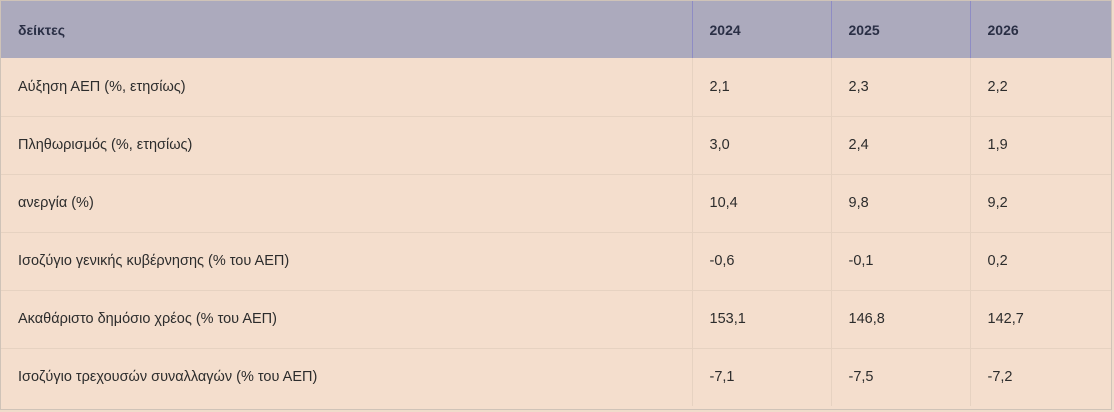  I want to click on header-year-2025: 2025, so click(901, 29).